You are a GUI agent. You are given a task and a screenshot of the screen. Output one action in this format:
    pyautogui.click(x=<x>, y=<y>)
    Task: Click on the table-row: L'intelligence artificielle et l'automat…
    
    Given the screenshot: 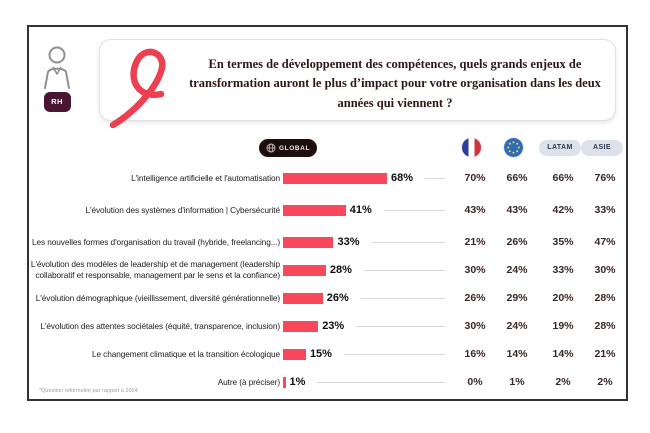 What is the action you would take?
    pyautogui.click(x=327, y=178)
    